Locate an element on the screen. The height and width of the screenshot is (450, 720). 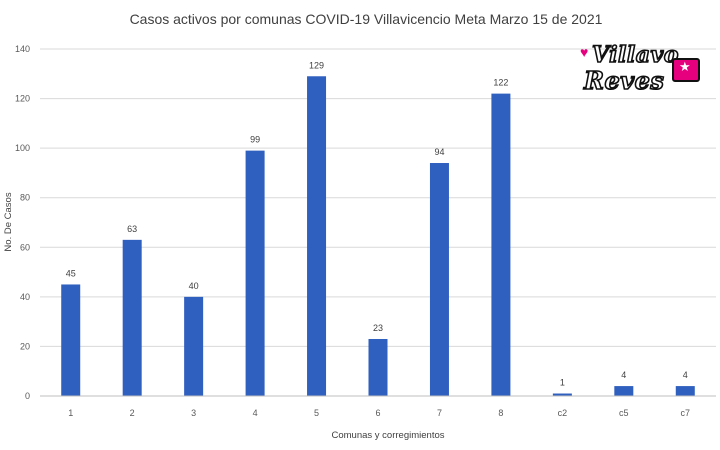
villavo-reves-logo: Villavo Reves ♥ is located at coordinates (640, 70).